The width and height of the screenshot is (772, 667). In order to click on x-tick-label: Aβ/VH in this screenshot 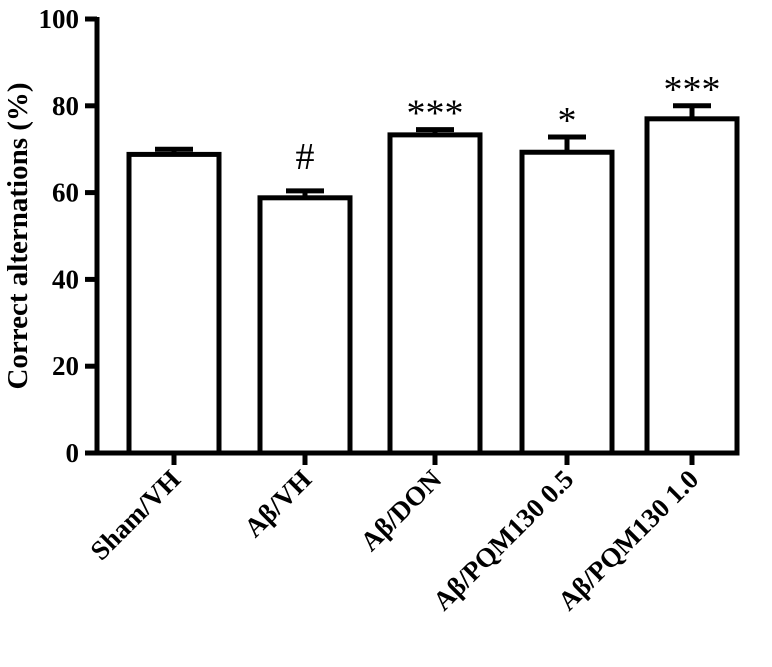, I will do `click(277, 503)`.